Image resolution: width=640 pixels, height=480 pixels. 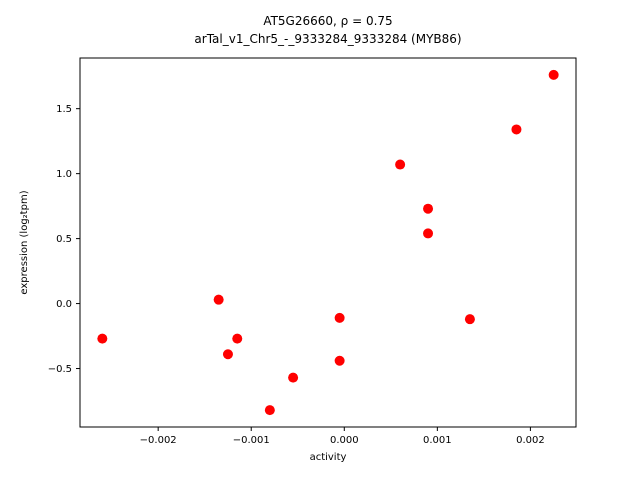 What do you see at coordinates (530, 440) in the screenshot?
I see `x-tick-label: 0.002` at bounding box center [530, 440].